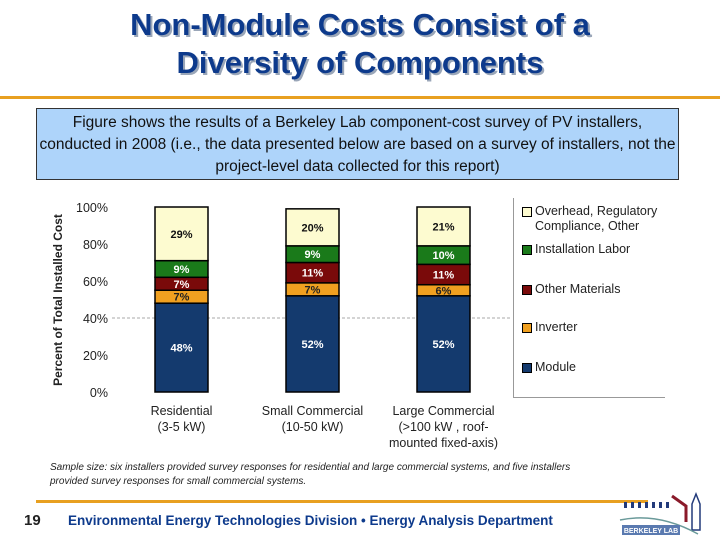 This screenshot has height=540, width=720. I want to click on legend-item: Other Materials, so click(592, 289).